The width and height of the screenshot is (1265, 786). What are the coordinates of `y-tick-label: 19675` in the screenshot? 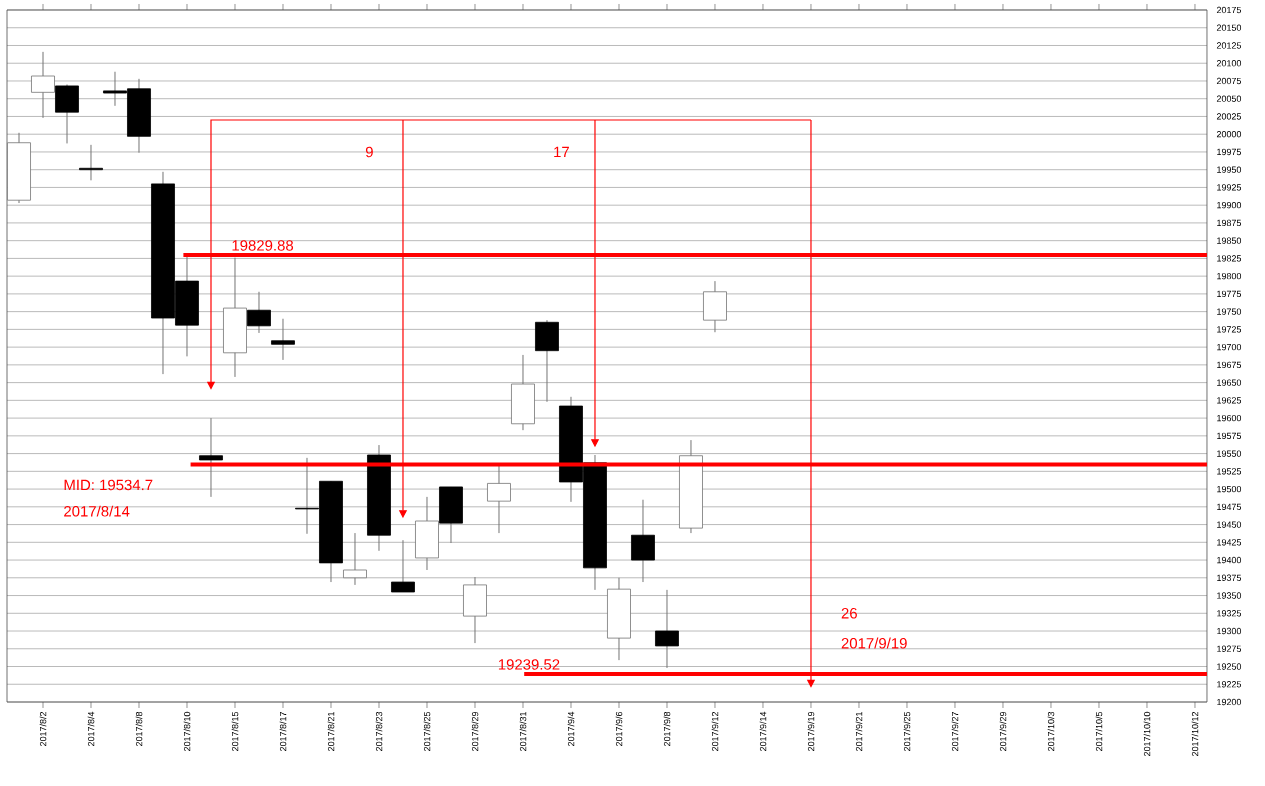 It's located at (1229, 365).